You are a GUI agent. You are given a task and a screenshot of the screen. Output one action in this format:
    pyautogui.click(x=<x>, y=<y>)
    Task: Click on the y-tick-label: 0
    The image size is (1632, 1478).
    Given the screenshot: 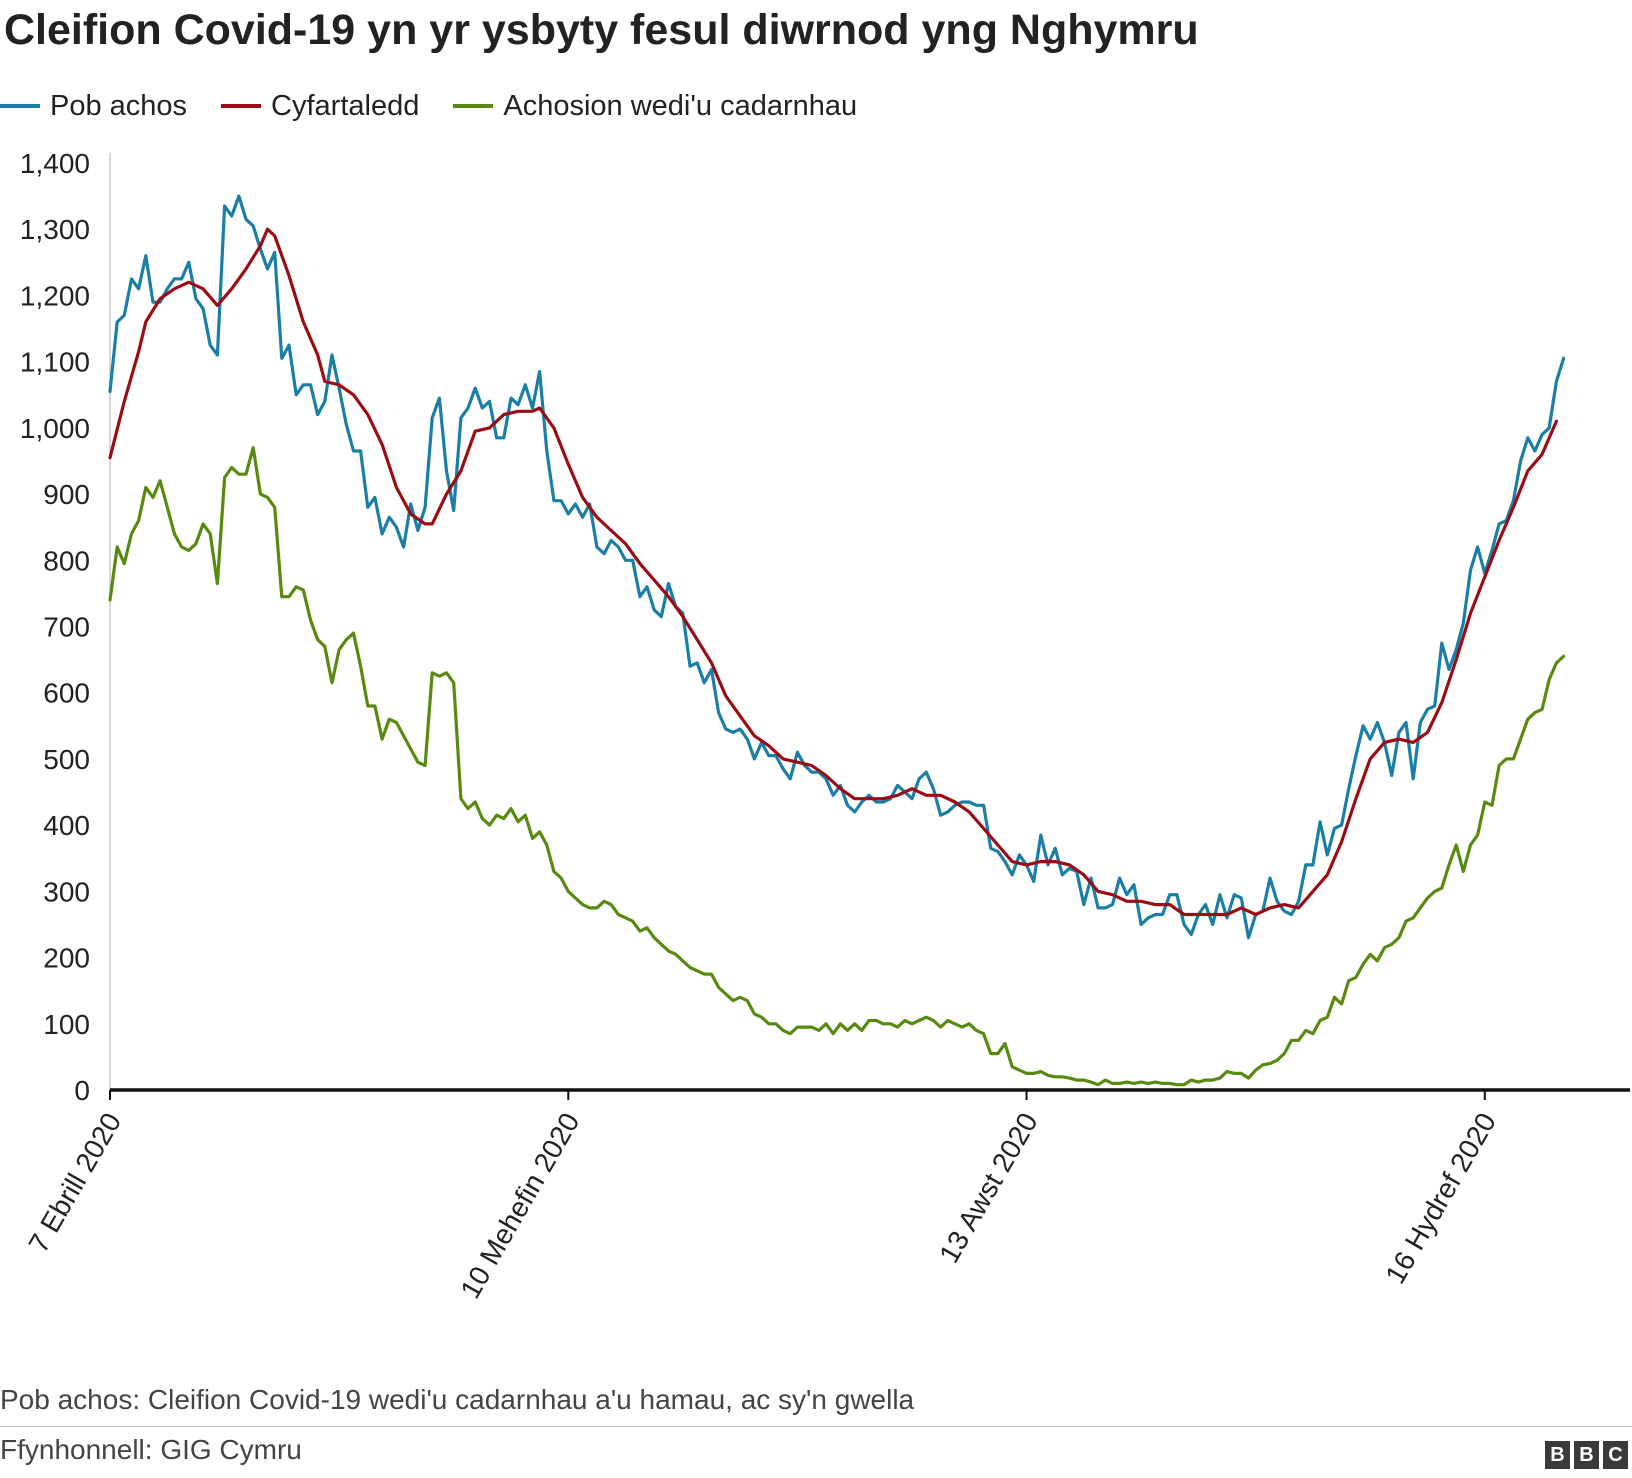 What is the action you would take?
    pyautogui.click(x=82, y=1090)
    